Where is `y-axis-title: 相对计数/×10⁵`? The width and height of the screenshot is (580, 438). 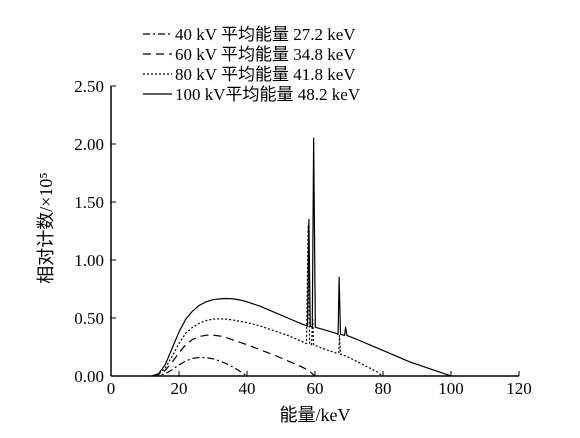 y-axis-title: 相对计数/×10⁵ is located at coordinates (46, 227).